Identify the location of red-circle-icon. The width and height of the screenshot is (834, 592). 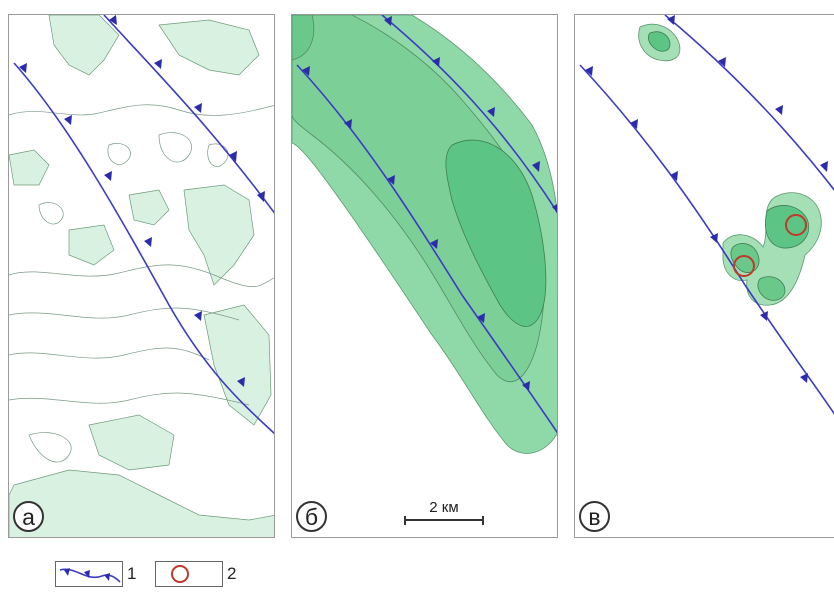
(189, 574).